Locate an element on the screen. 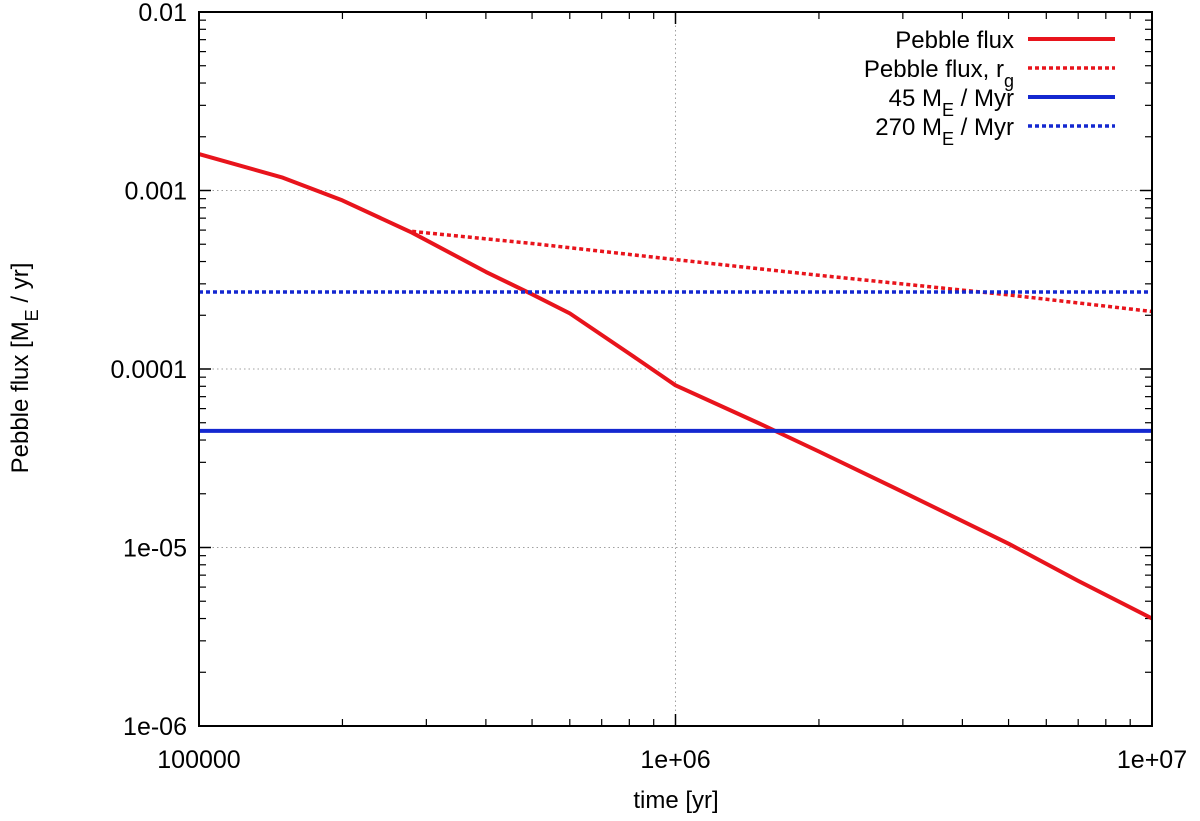  y-tick-label: 0.001 is located at coordinates (155, 192).